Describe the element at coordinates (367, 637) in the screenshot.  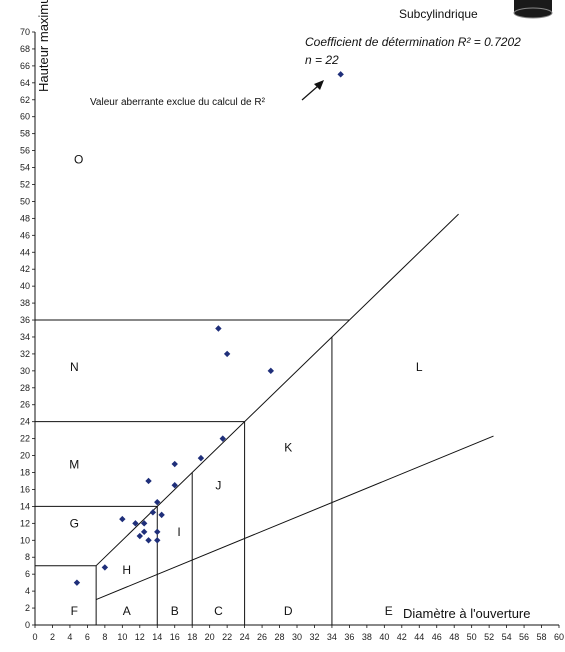
I see `x-tick-label: 38` at that location.